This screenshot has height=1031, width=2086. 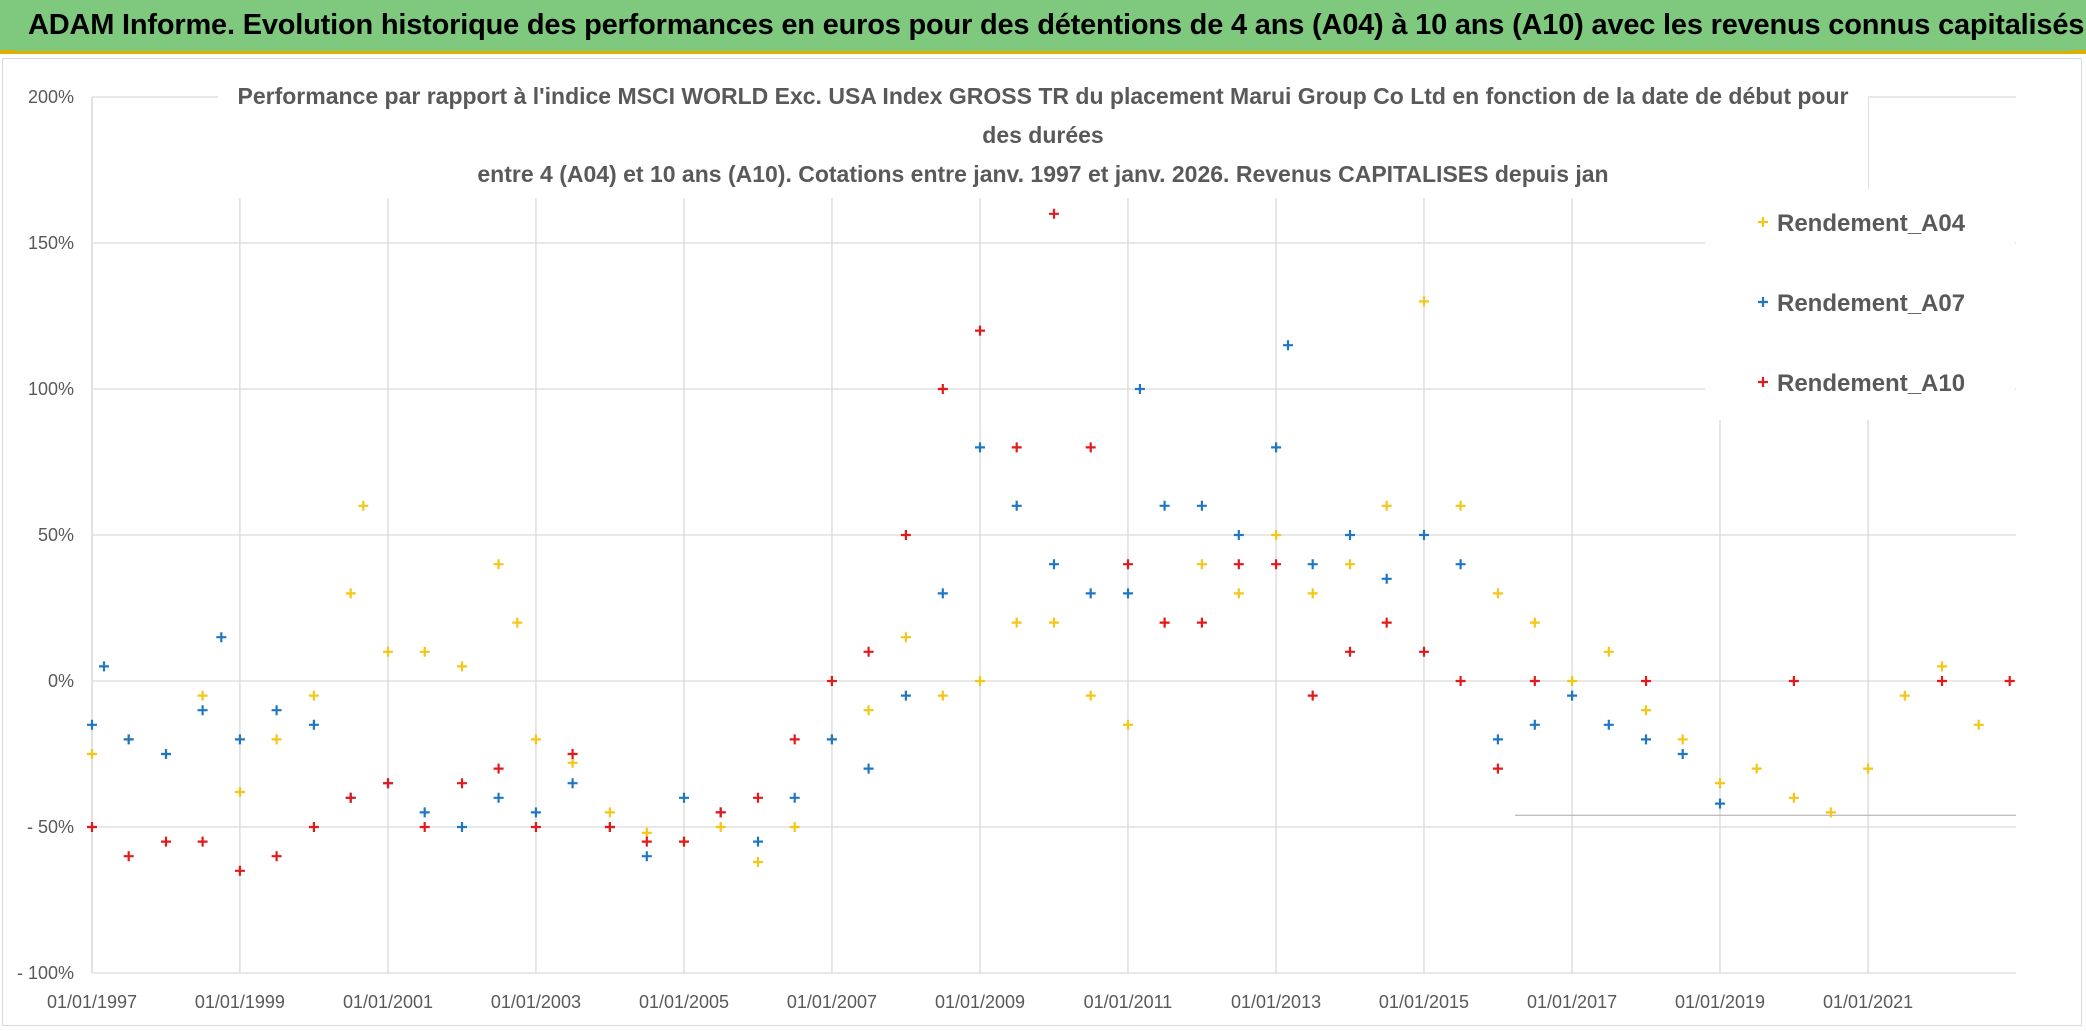 What do you see at coordinates (56, 535) in the screenshot?
I see `y-tick-label: 50%` at bounding box center [56, 535].